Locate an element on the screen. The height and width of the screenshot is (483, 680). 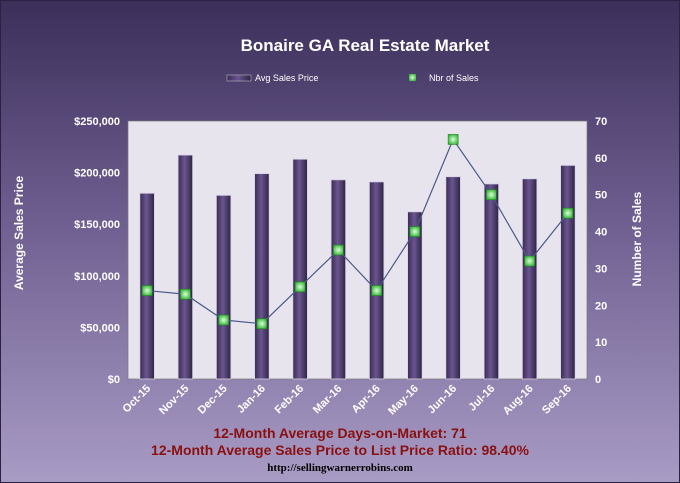
y-tick-label: $50,000 is located at coordinates (100, 328).